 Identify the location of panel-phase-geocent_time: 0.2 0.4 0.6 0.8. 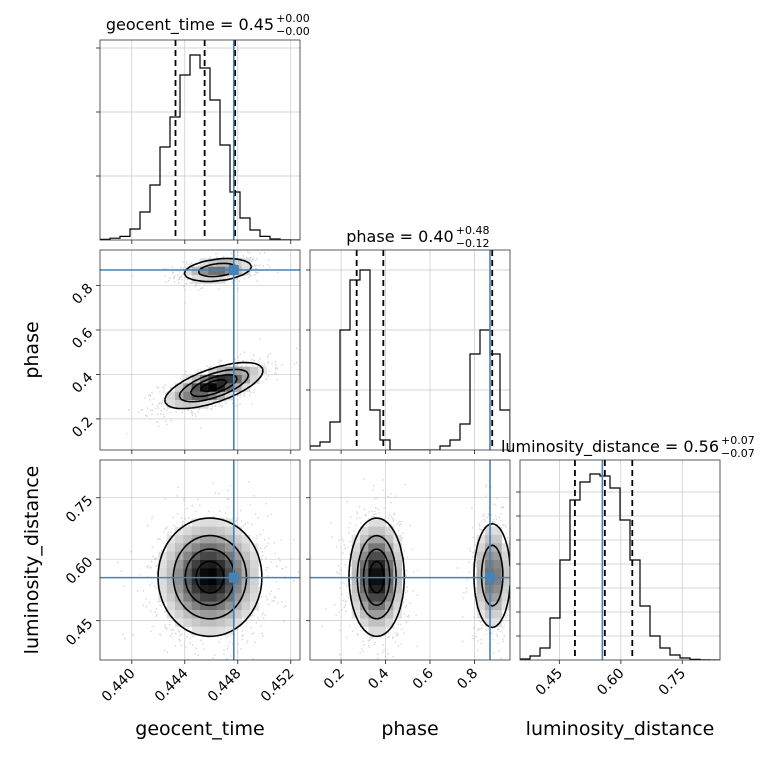
(185, 351).